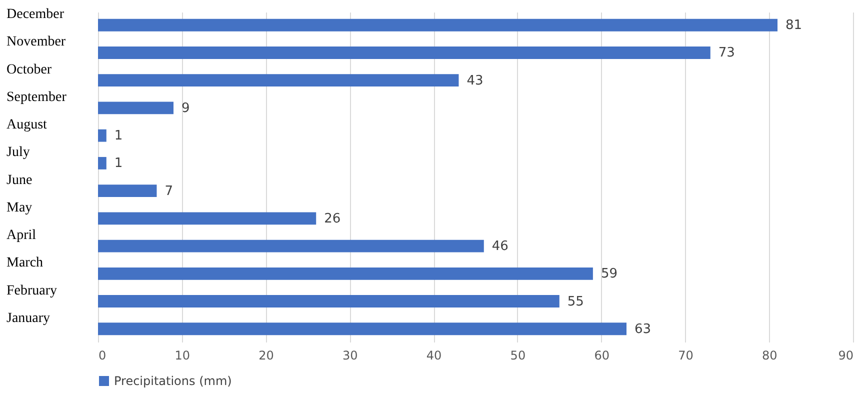  I want to click on x-tick-label: 40, so click(434, 355).